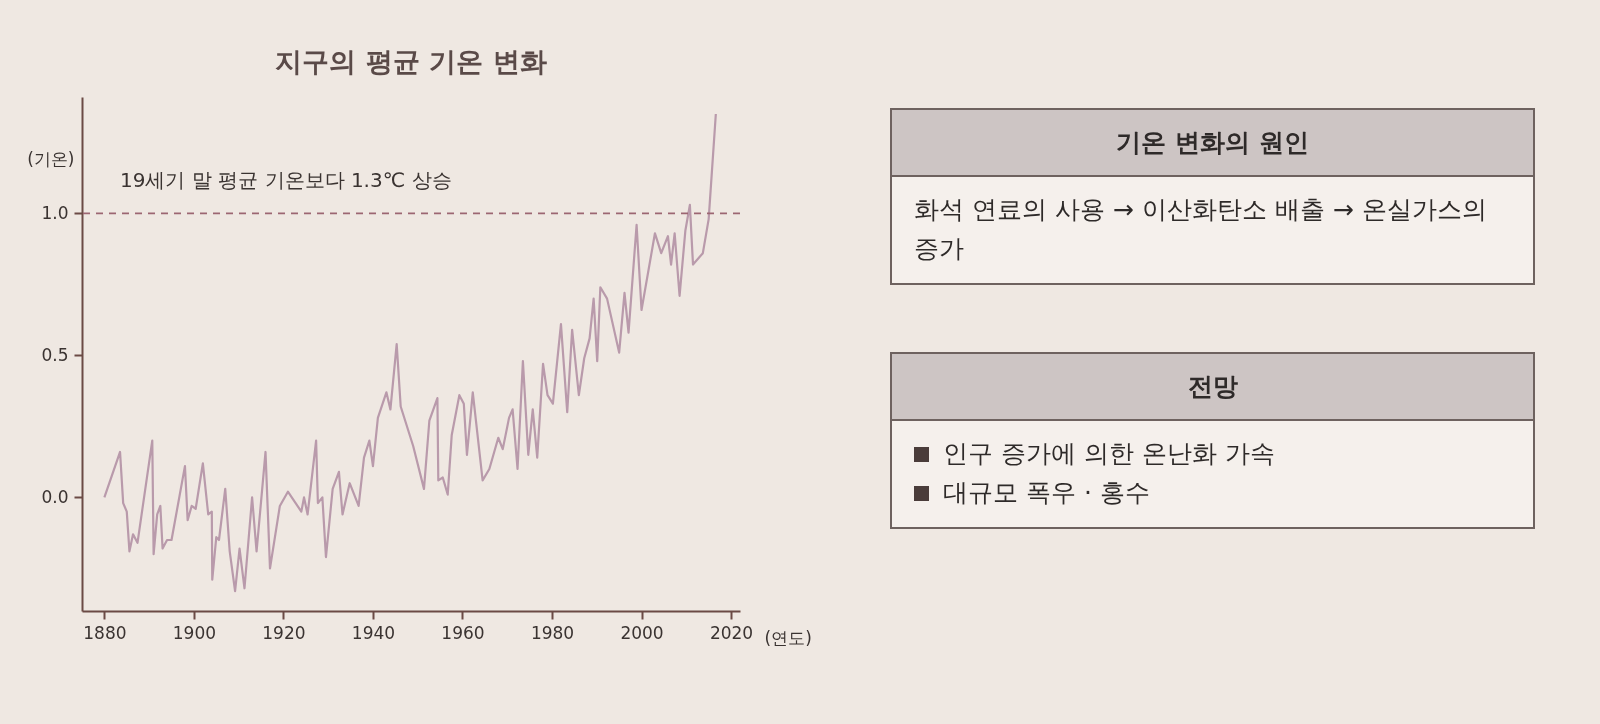 The width and height of the screenshot is (1600, 724). I want to click on text: 기온 변화의 원인, so click(1212, 143).